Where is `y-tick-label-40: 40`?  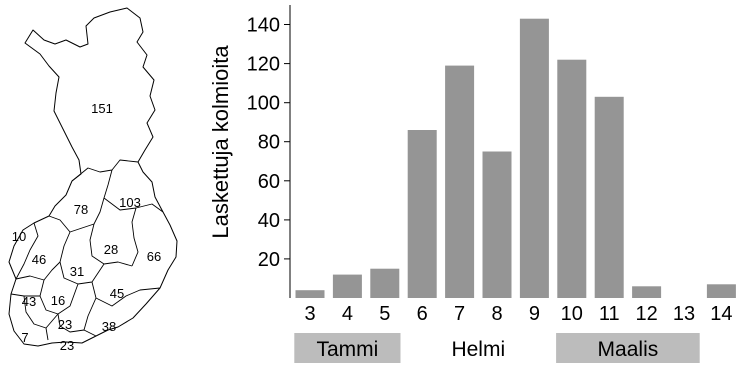 y-tick-label-40: 40 is located at coordinates (269, 221).